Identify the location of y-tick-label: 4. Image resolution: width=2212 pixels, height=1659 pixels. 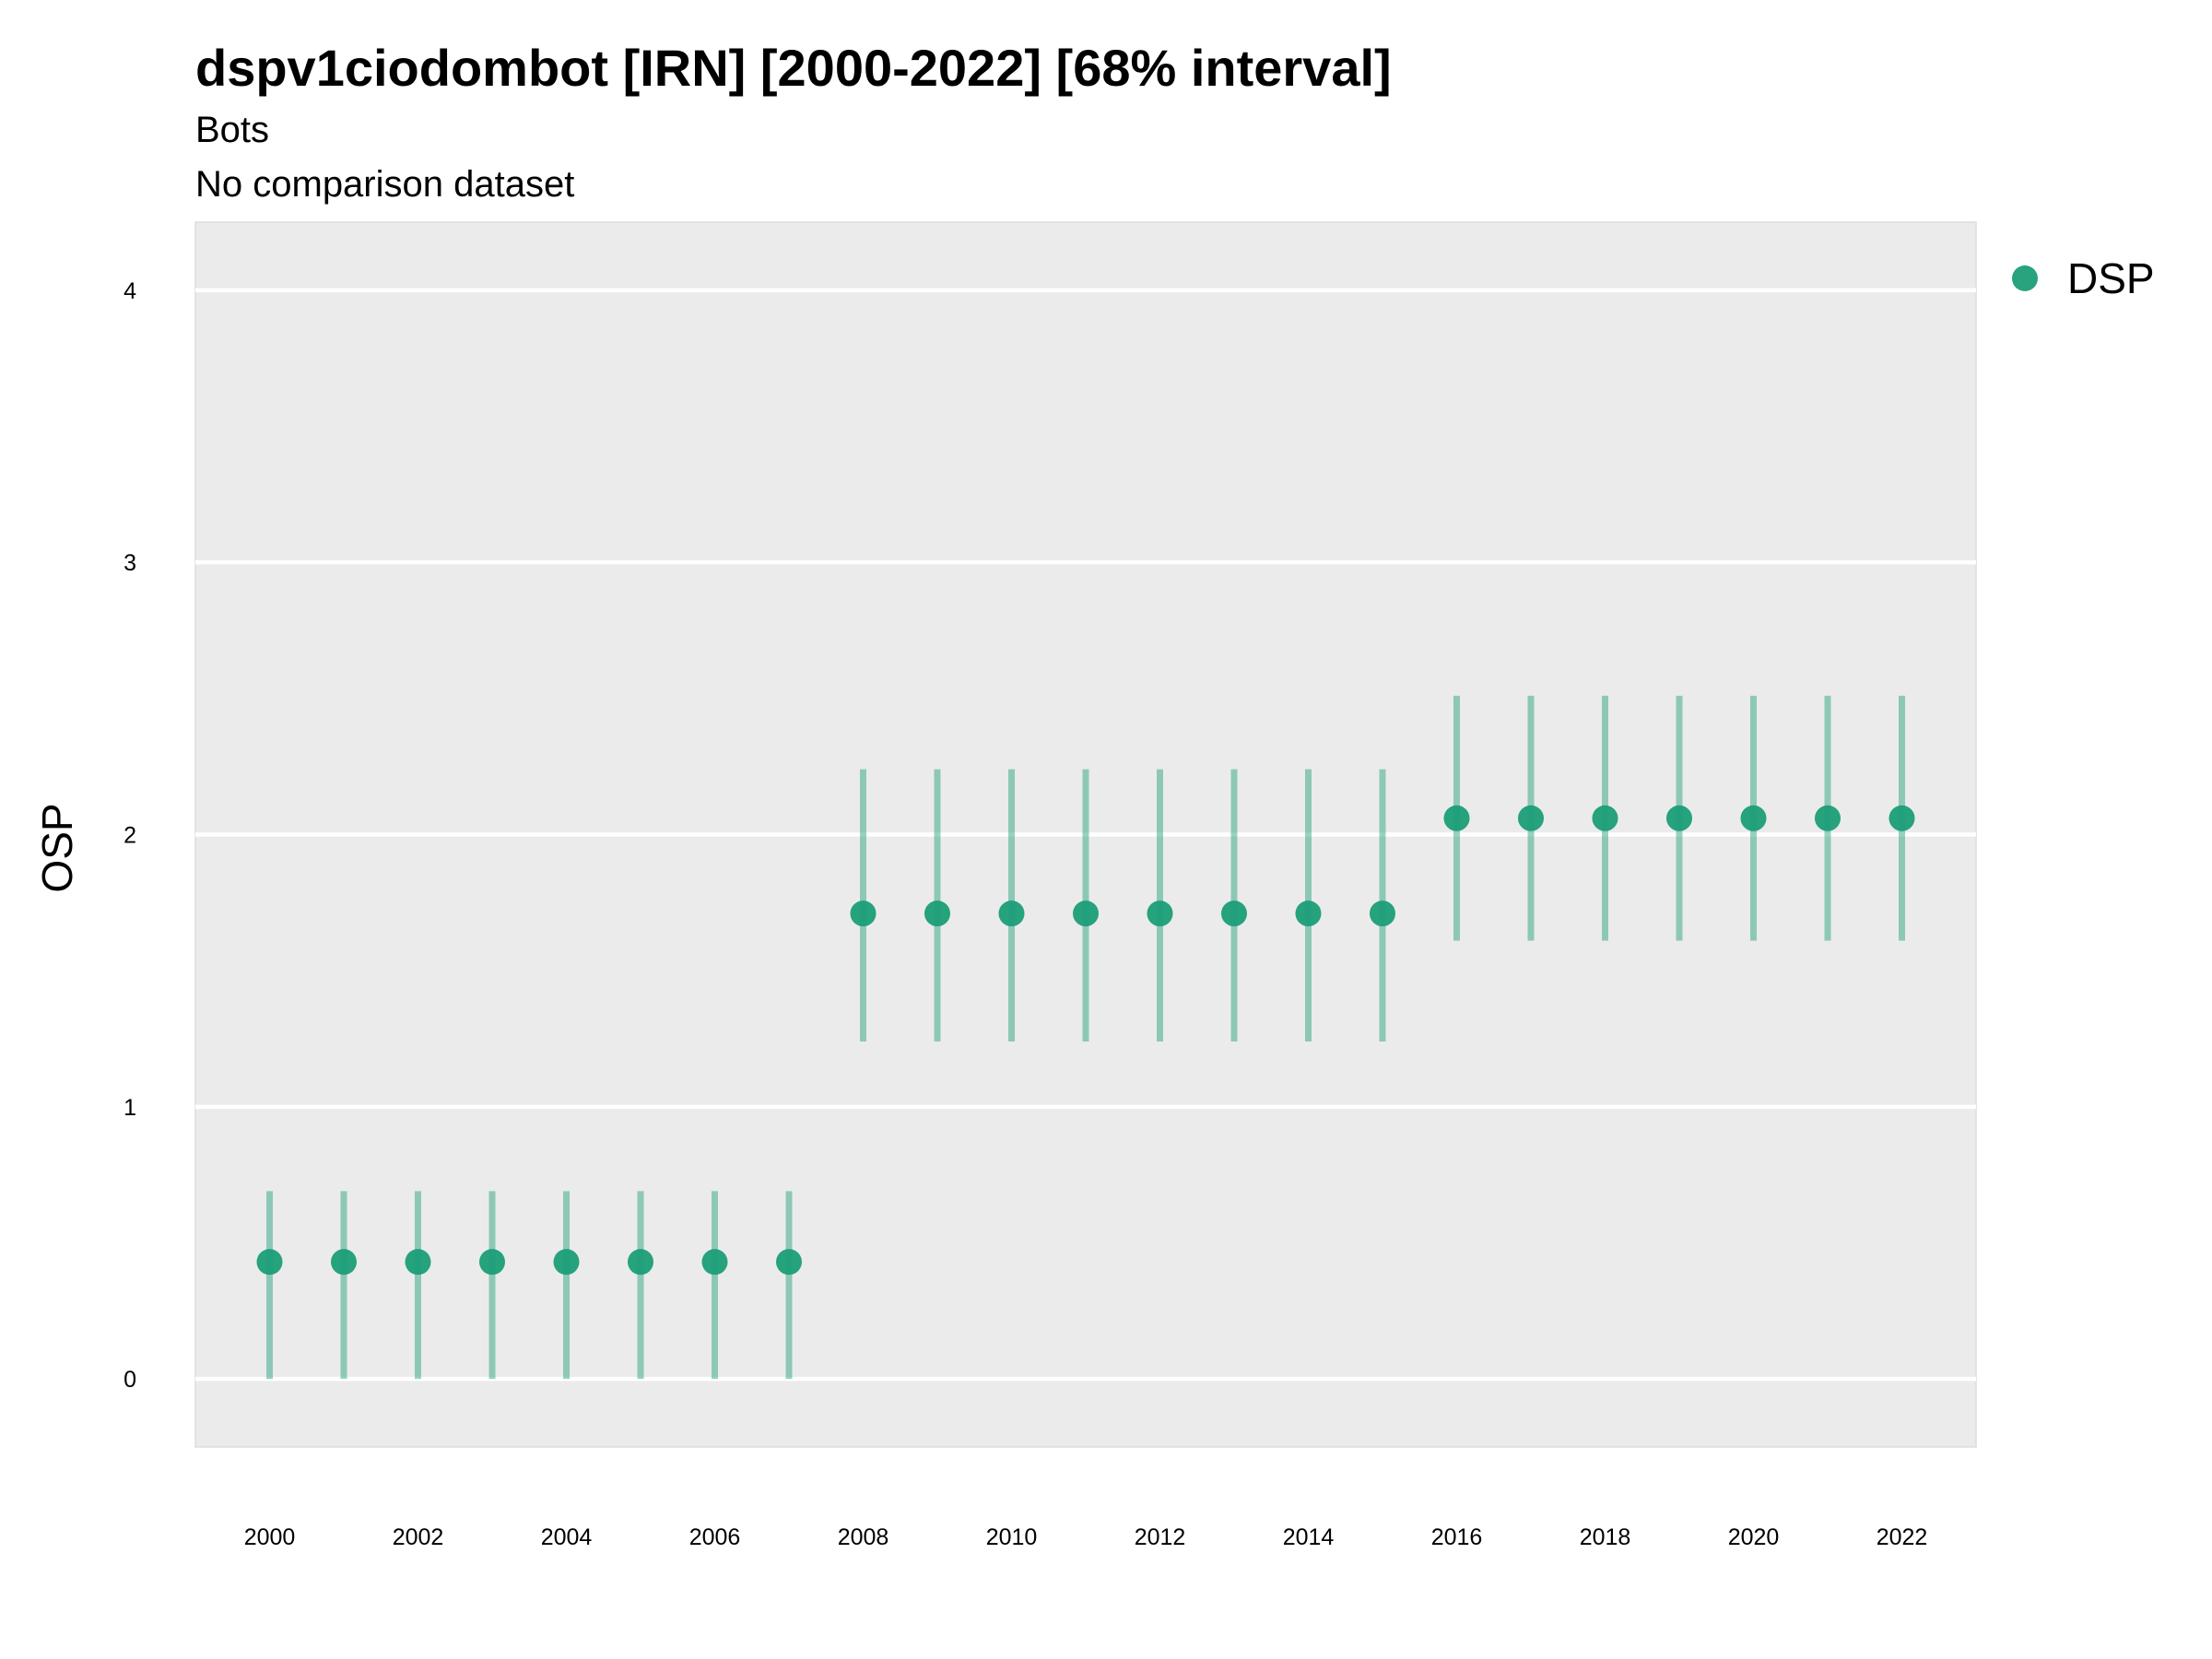
(130, 291).